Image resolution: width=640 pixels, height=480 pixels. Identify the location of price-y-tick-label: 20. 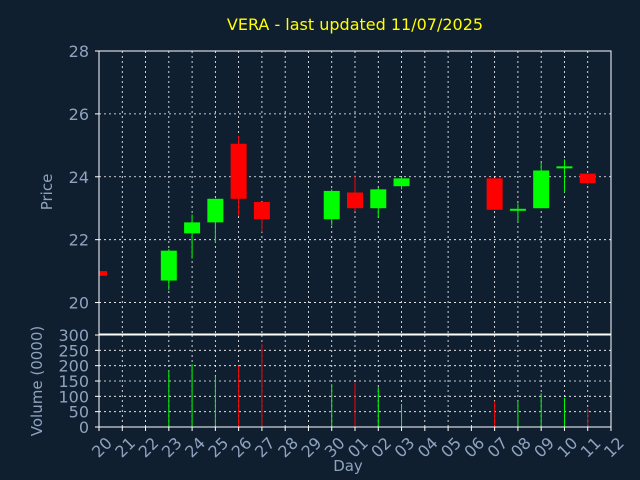
(79, 303).